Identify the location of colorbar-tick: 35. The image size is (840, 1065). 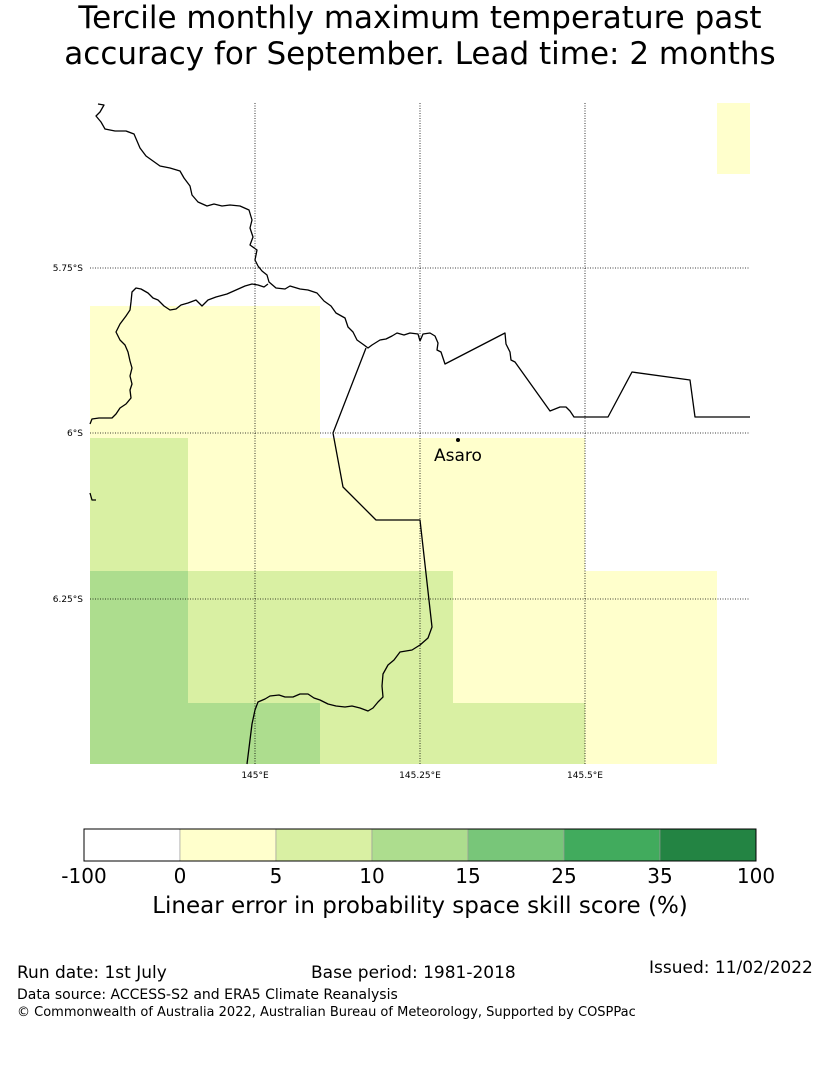
(660, 876).